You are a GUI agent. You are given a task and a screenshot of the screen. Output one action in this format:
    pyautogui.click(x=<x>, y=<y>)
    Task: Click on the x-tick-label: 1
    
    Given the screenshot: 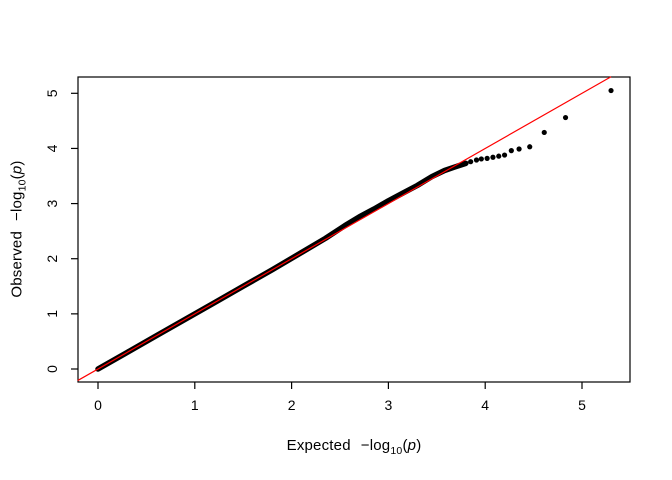 What is the action you would take?
    pyautogui.click(x=195, y=405)
    